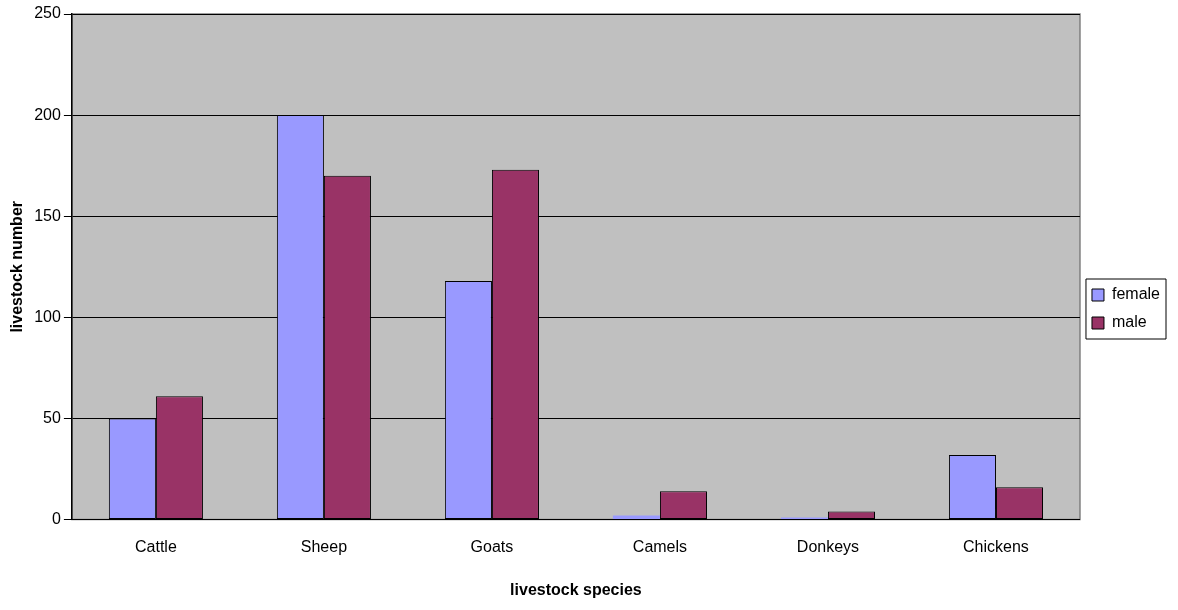 The height and width of the screenshot is (610, 1178). What do you see at coordinates (576, 589) in the screenshot?
I see `x-axis-title: livestock species` at bounding box center [576, 589].